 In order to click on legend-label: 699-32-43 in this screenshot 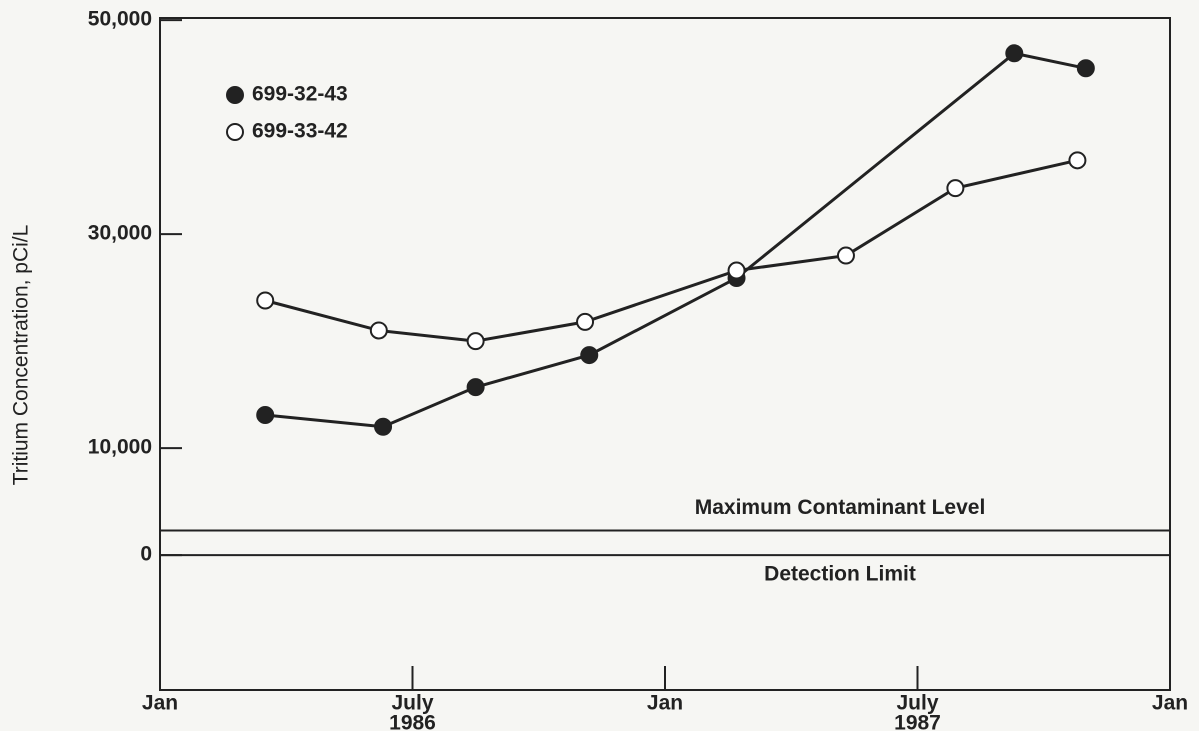, I will do `click(300, 94)`.